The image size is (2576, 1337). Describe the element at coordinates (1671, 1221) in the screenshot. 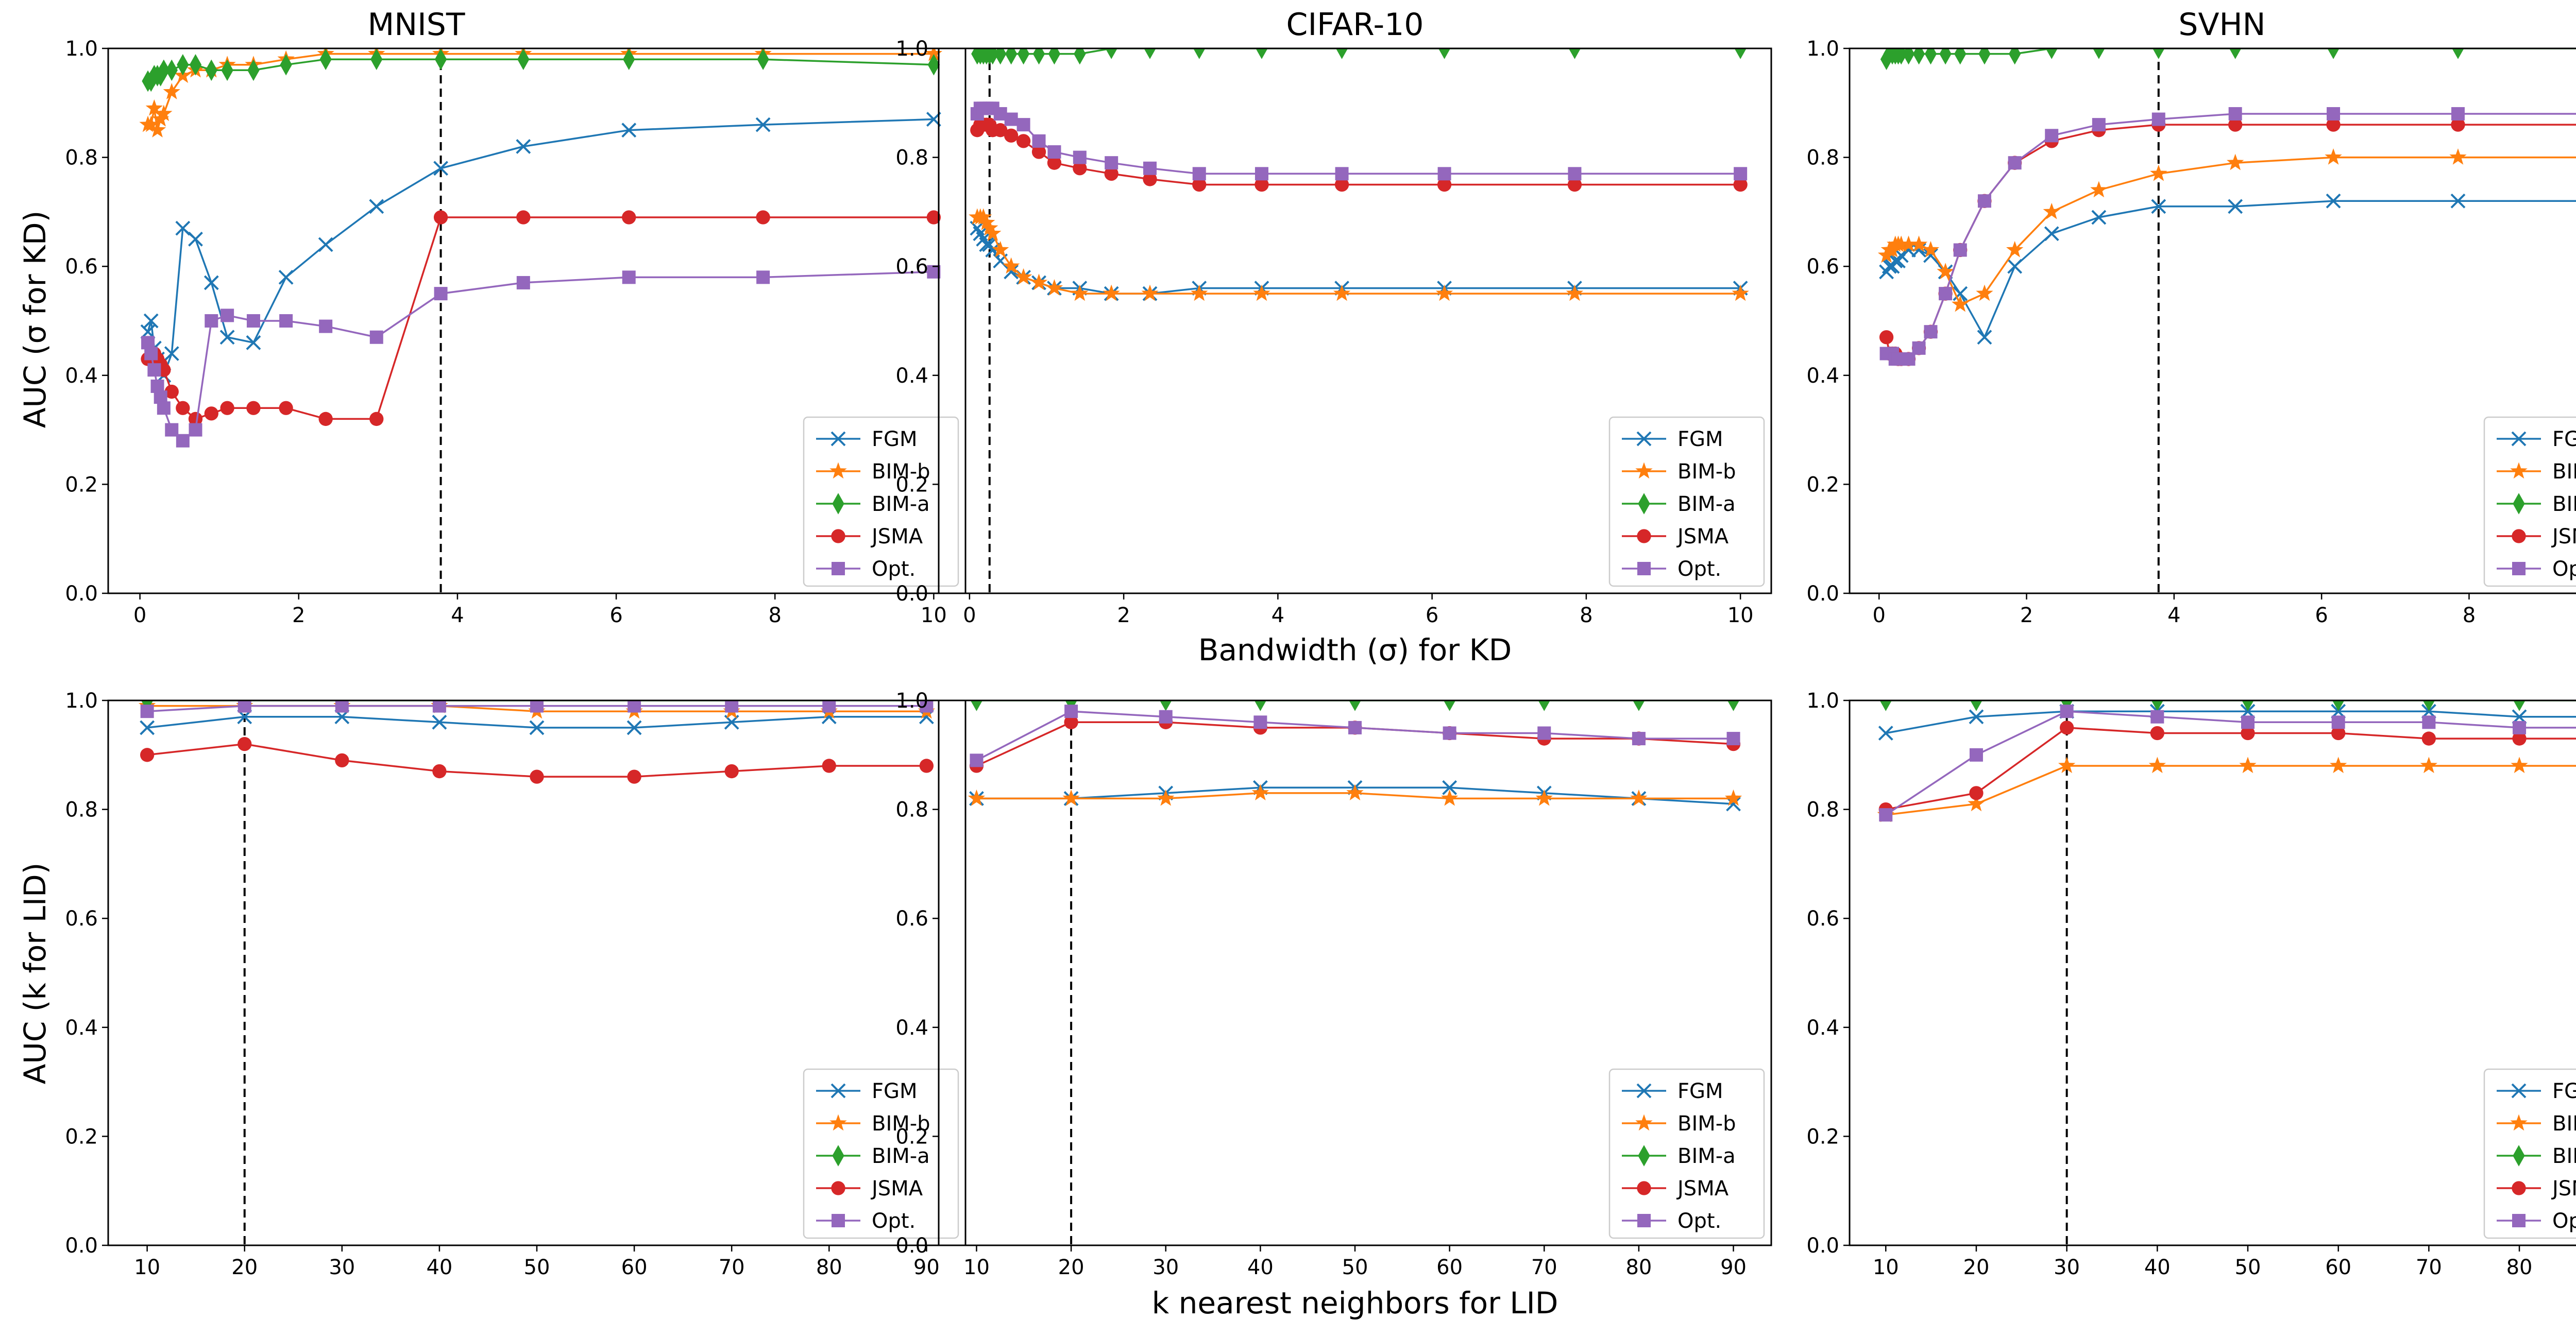

I see `legend-entry: Opt.` at that location.